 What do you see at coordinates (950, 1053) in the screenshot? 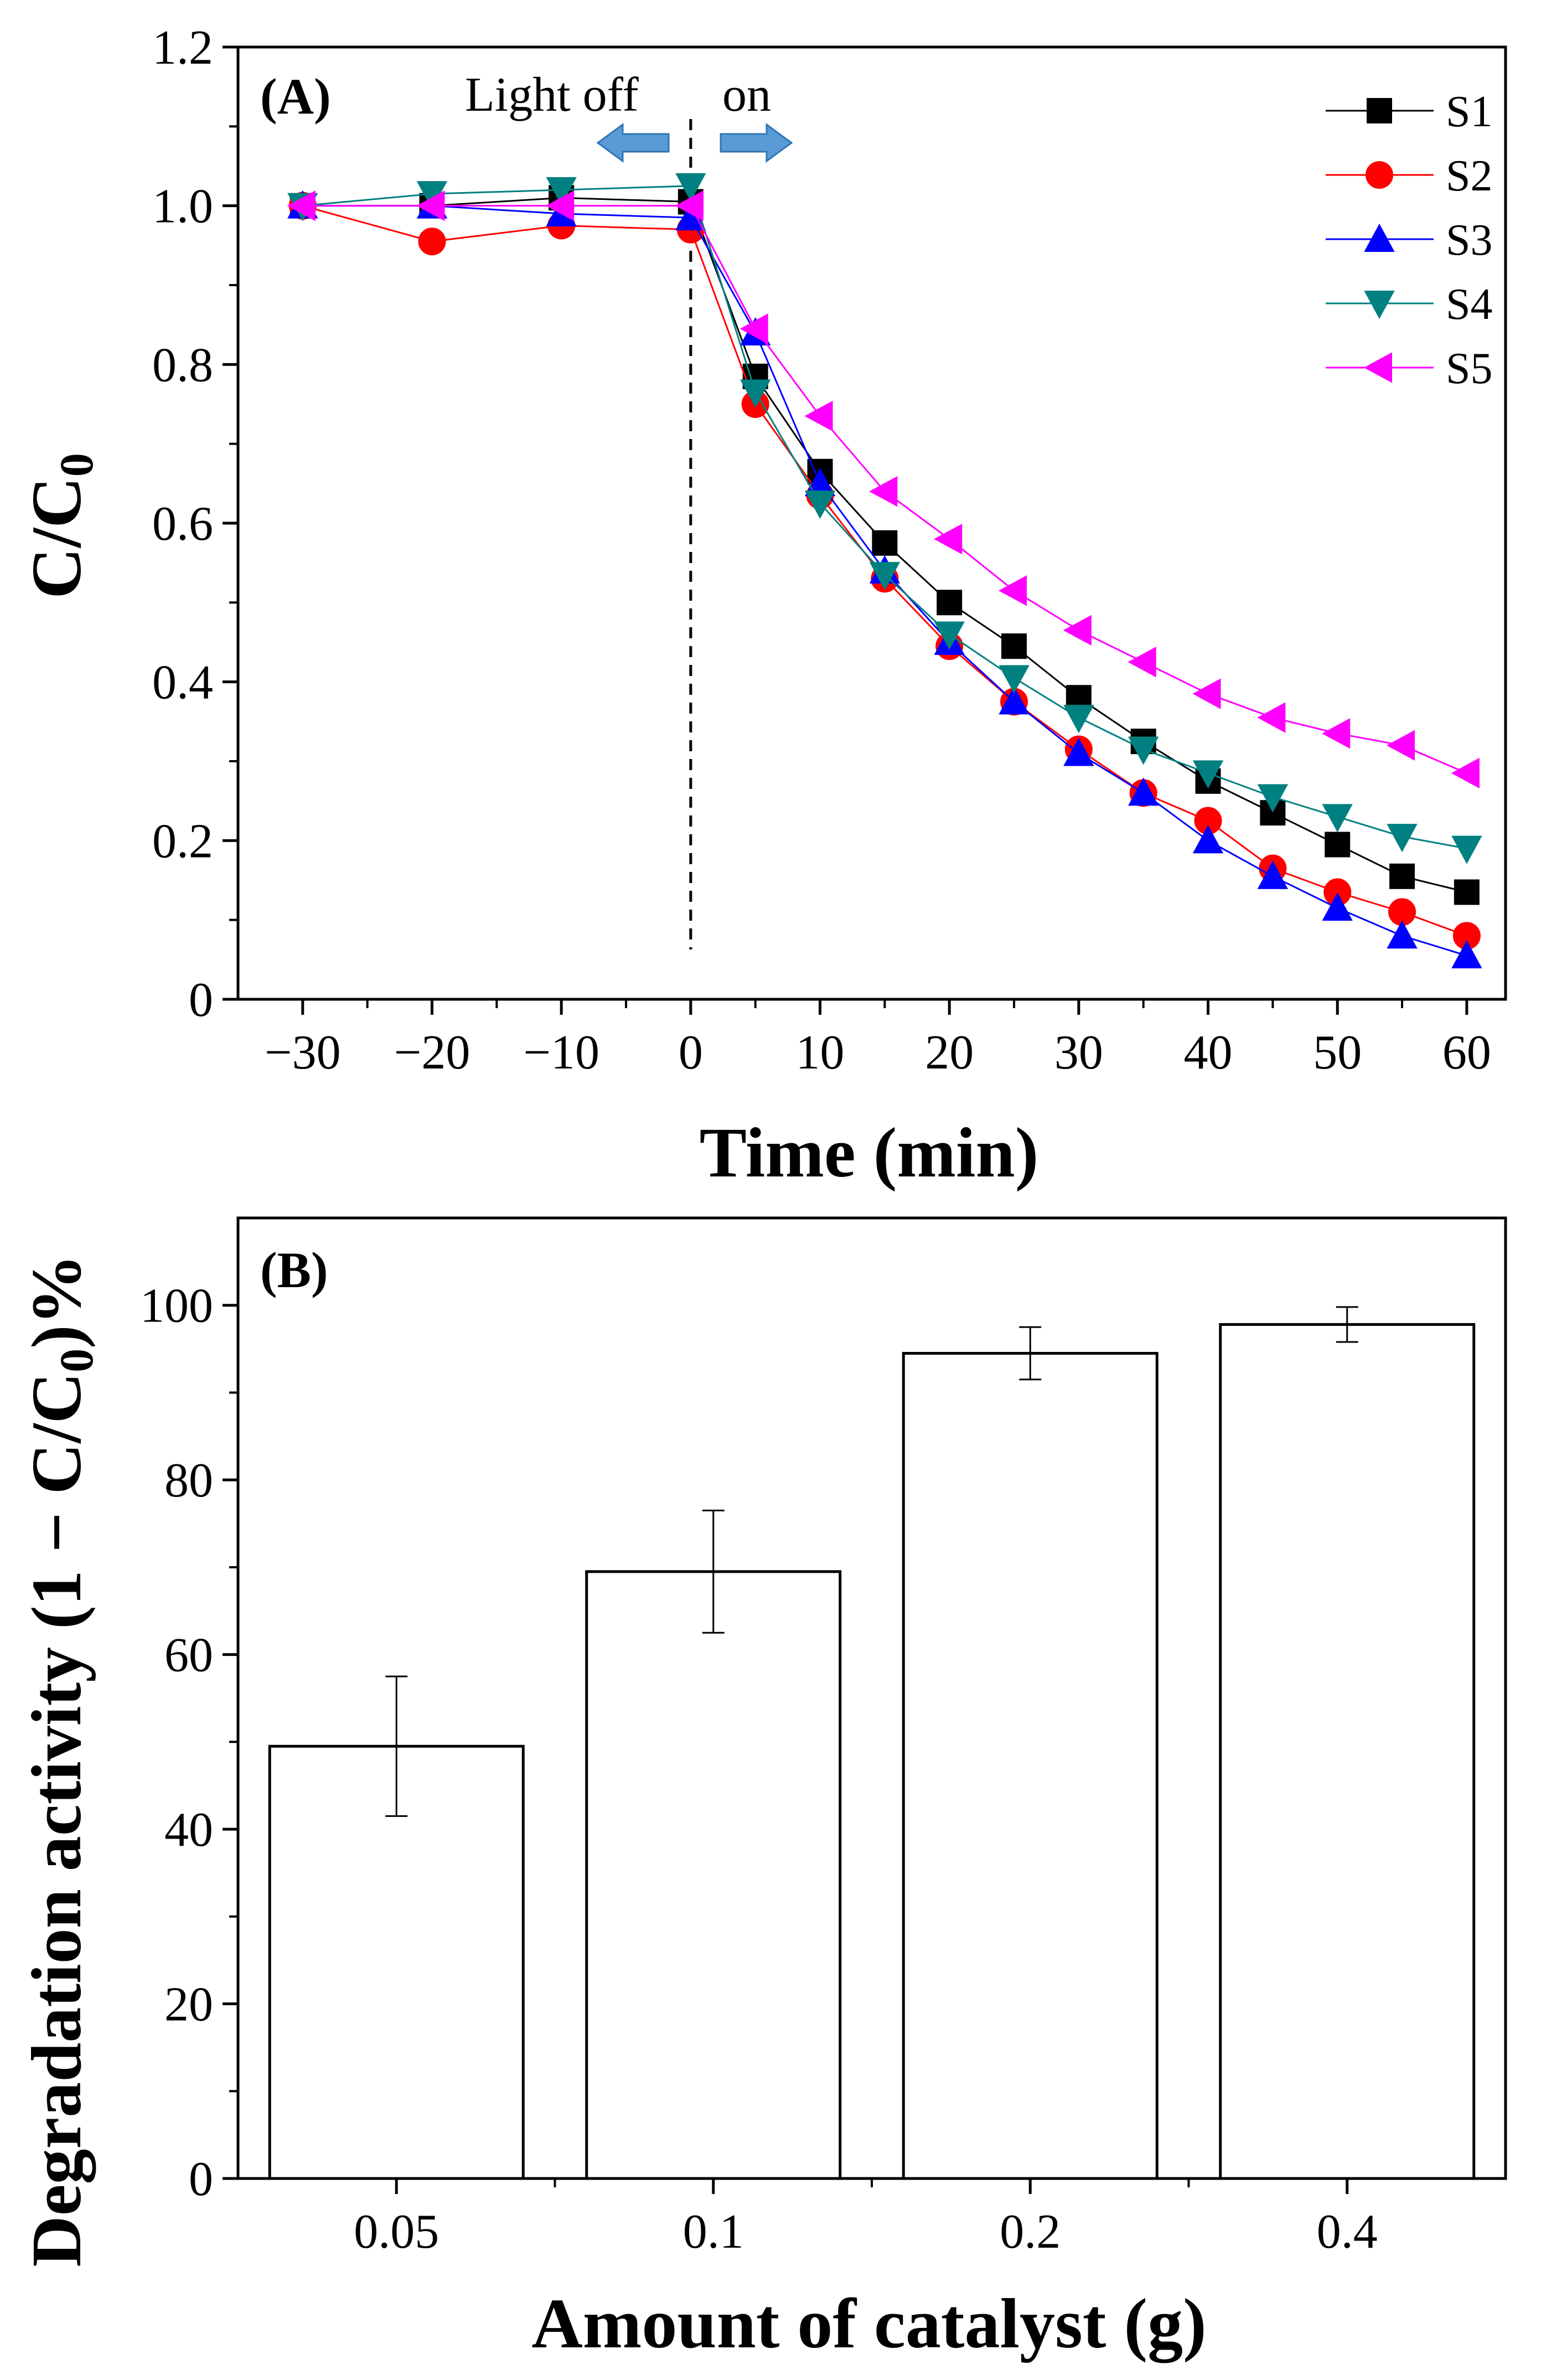
I see `x-tick-label: 20` at bounding box center [950, 1053].